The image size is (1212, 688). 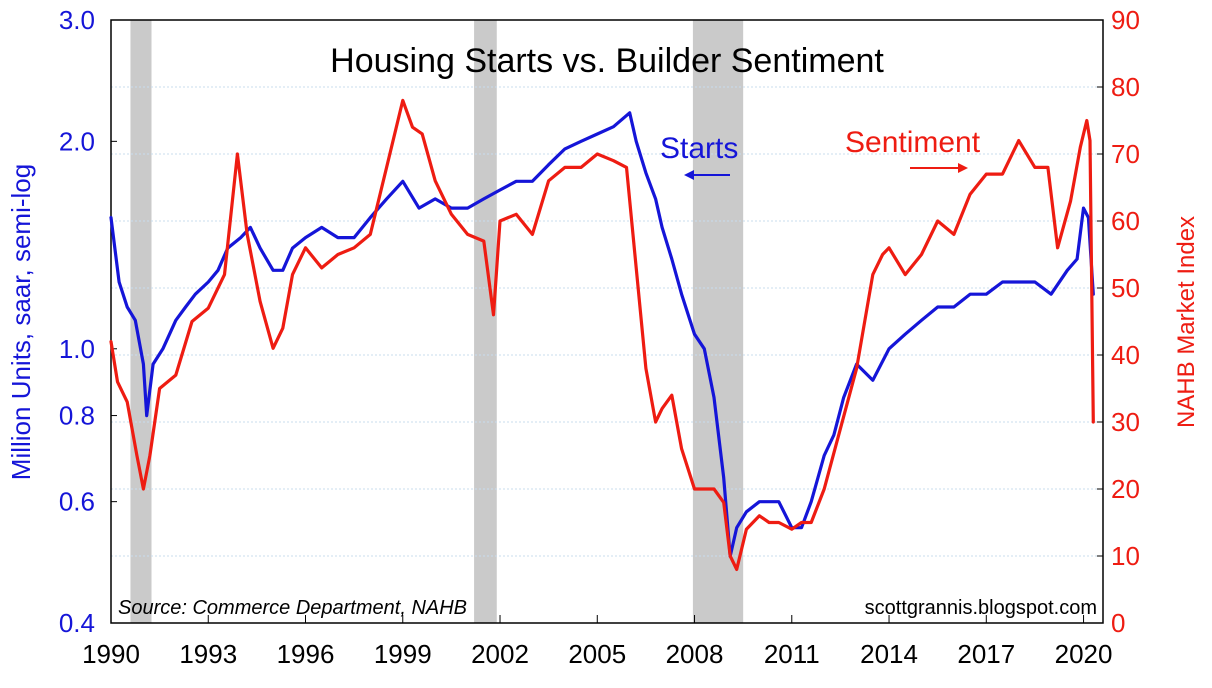 What do you see at coordinates (1084, 654) in the screenshot?
I see `x-tick-label: 2020` at bounding box center [1084, 654].